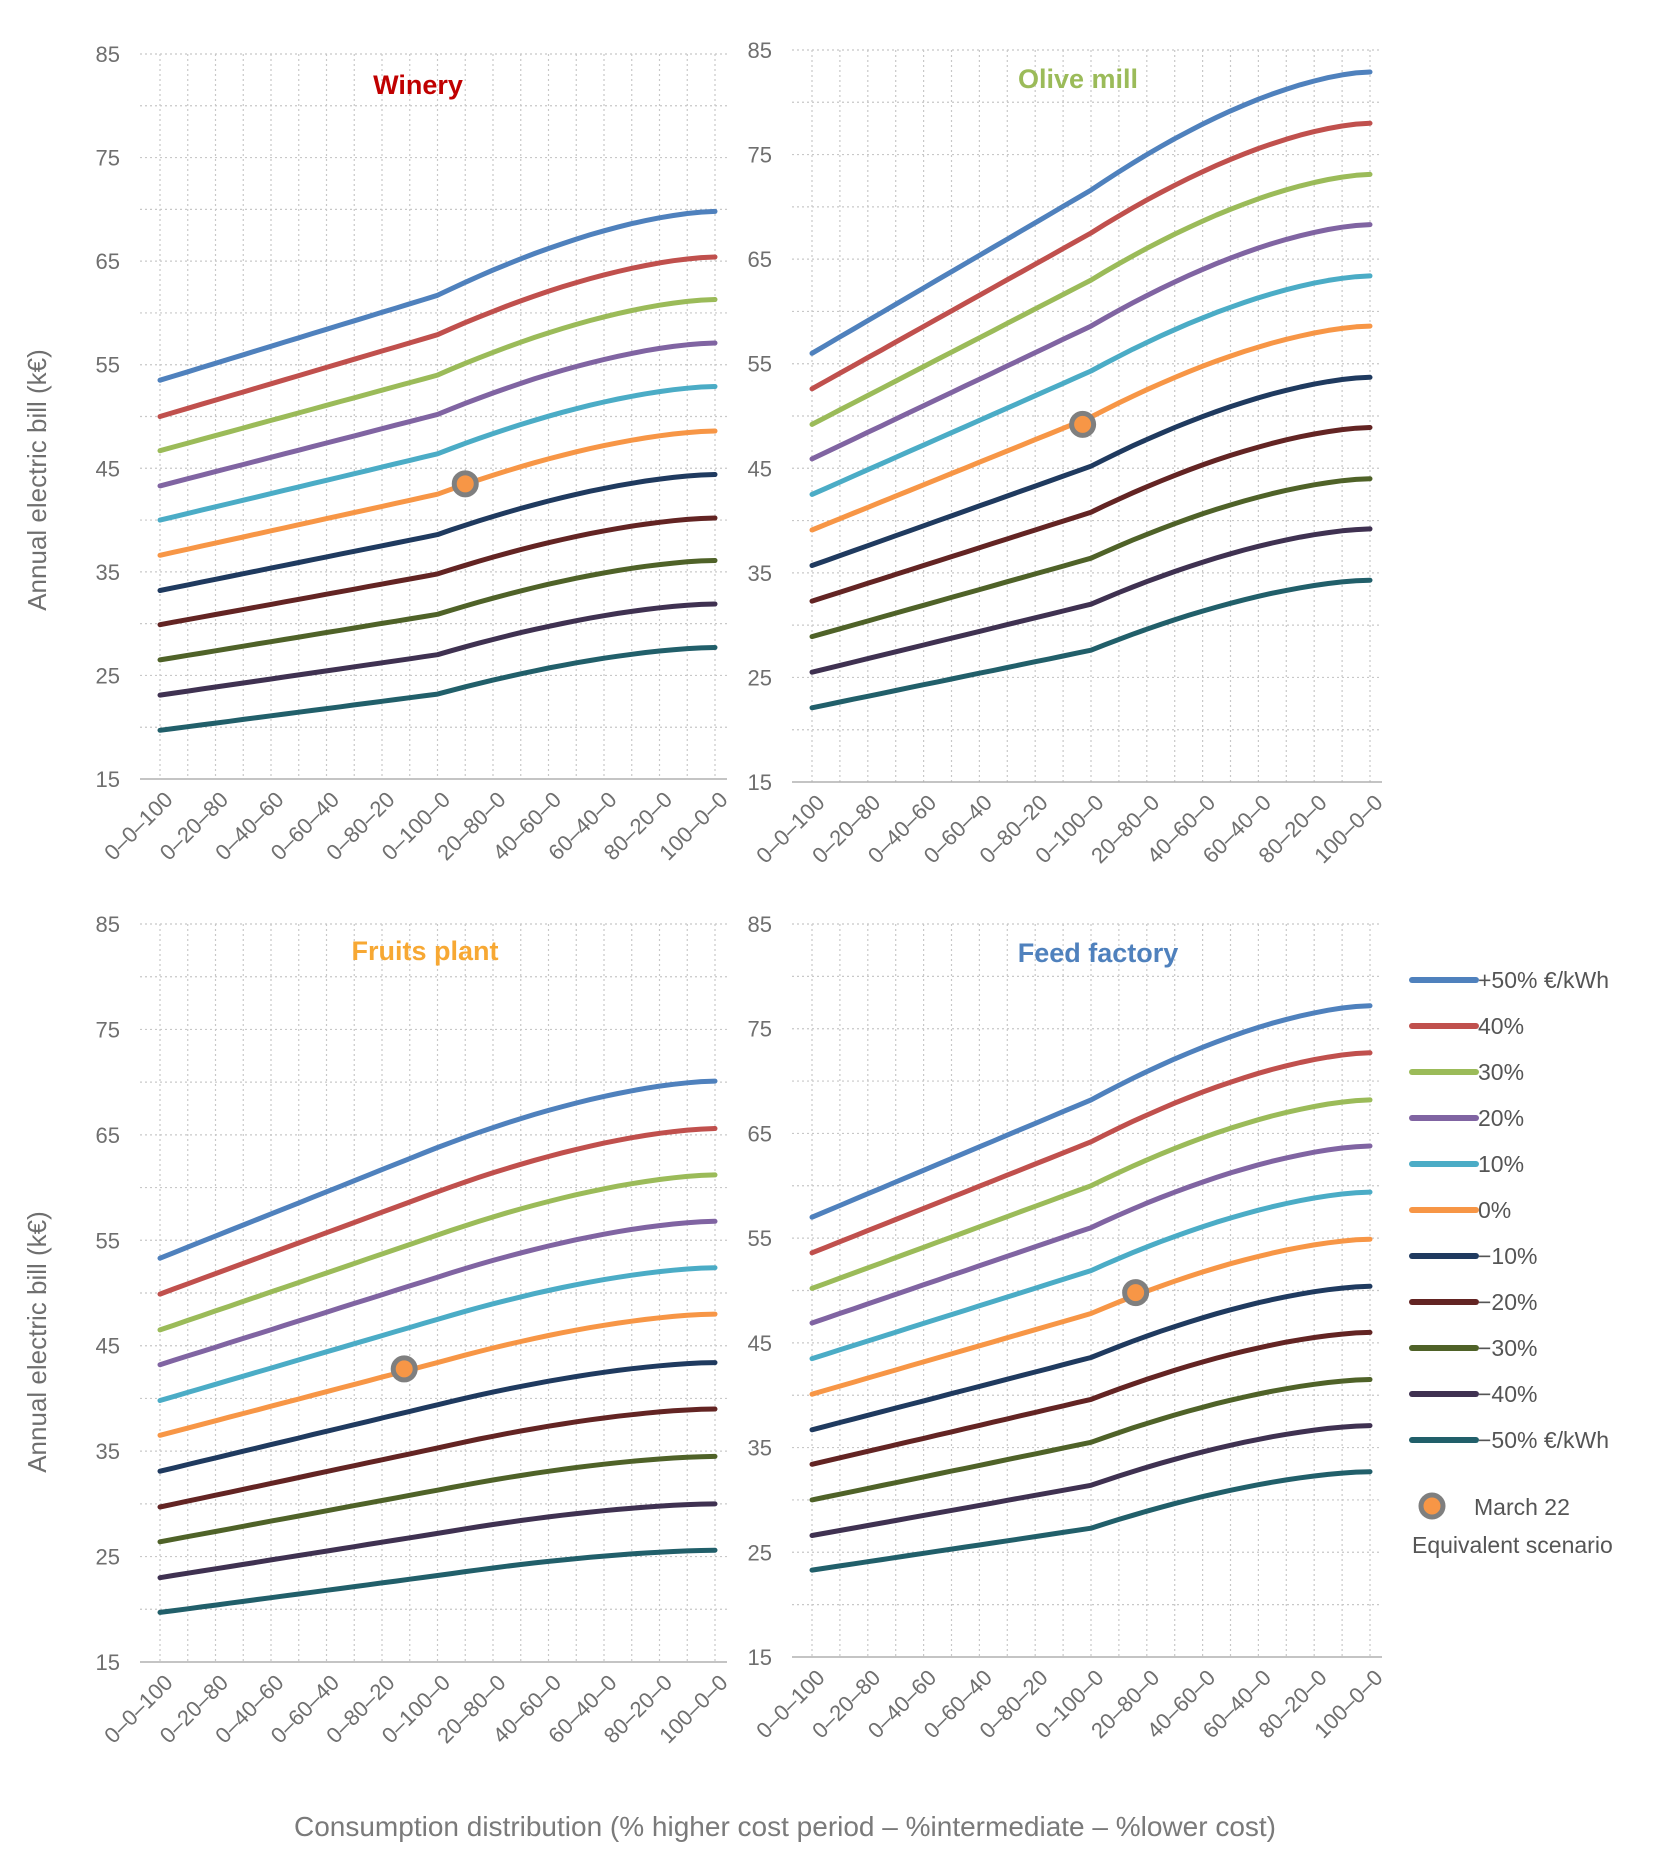 The image size is (1680, 1876). What do you see at coordinates (1501, 1026) in the screenshot?
I see `legend-label: 40%` at bounding box center [1501, 1026].